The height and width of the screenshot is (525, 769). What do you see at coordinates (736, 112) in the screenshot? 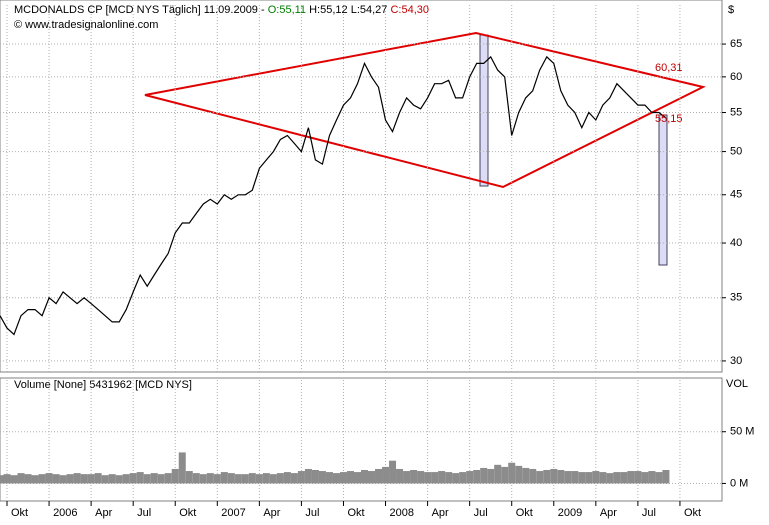
I see `y-tick-label: 55` at bounding box center [736, 112].